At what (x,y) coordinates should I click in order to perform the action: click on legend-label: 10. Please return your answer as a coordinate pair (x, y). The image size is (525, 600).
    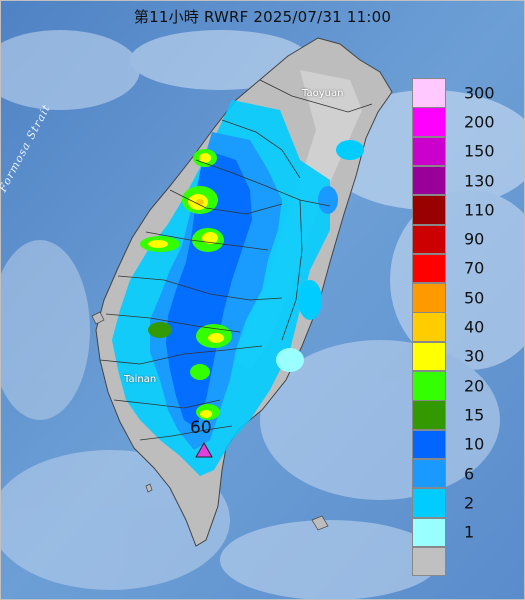
    Looking at the image, I should click on (474, 444).